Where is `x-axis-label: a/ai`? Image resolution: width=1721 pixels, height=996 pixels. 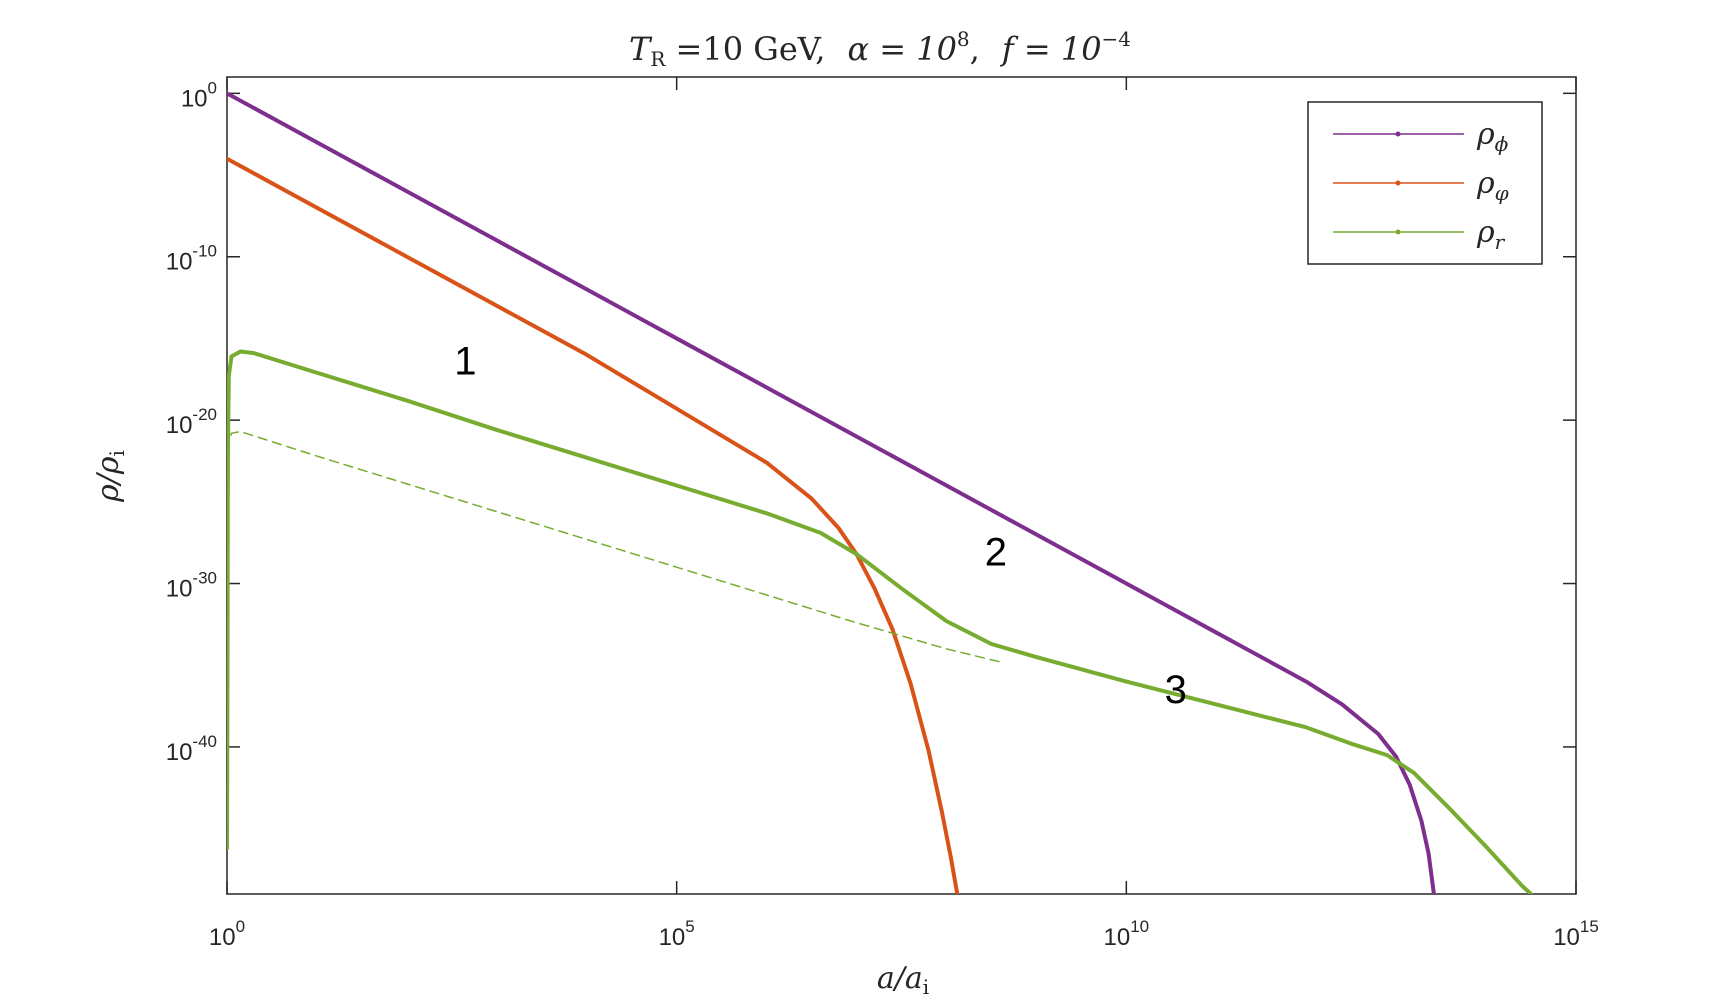
x-axis-label: a/ai is located at coordinates (903, 978).